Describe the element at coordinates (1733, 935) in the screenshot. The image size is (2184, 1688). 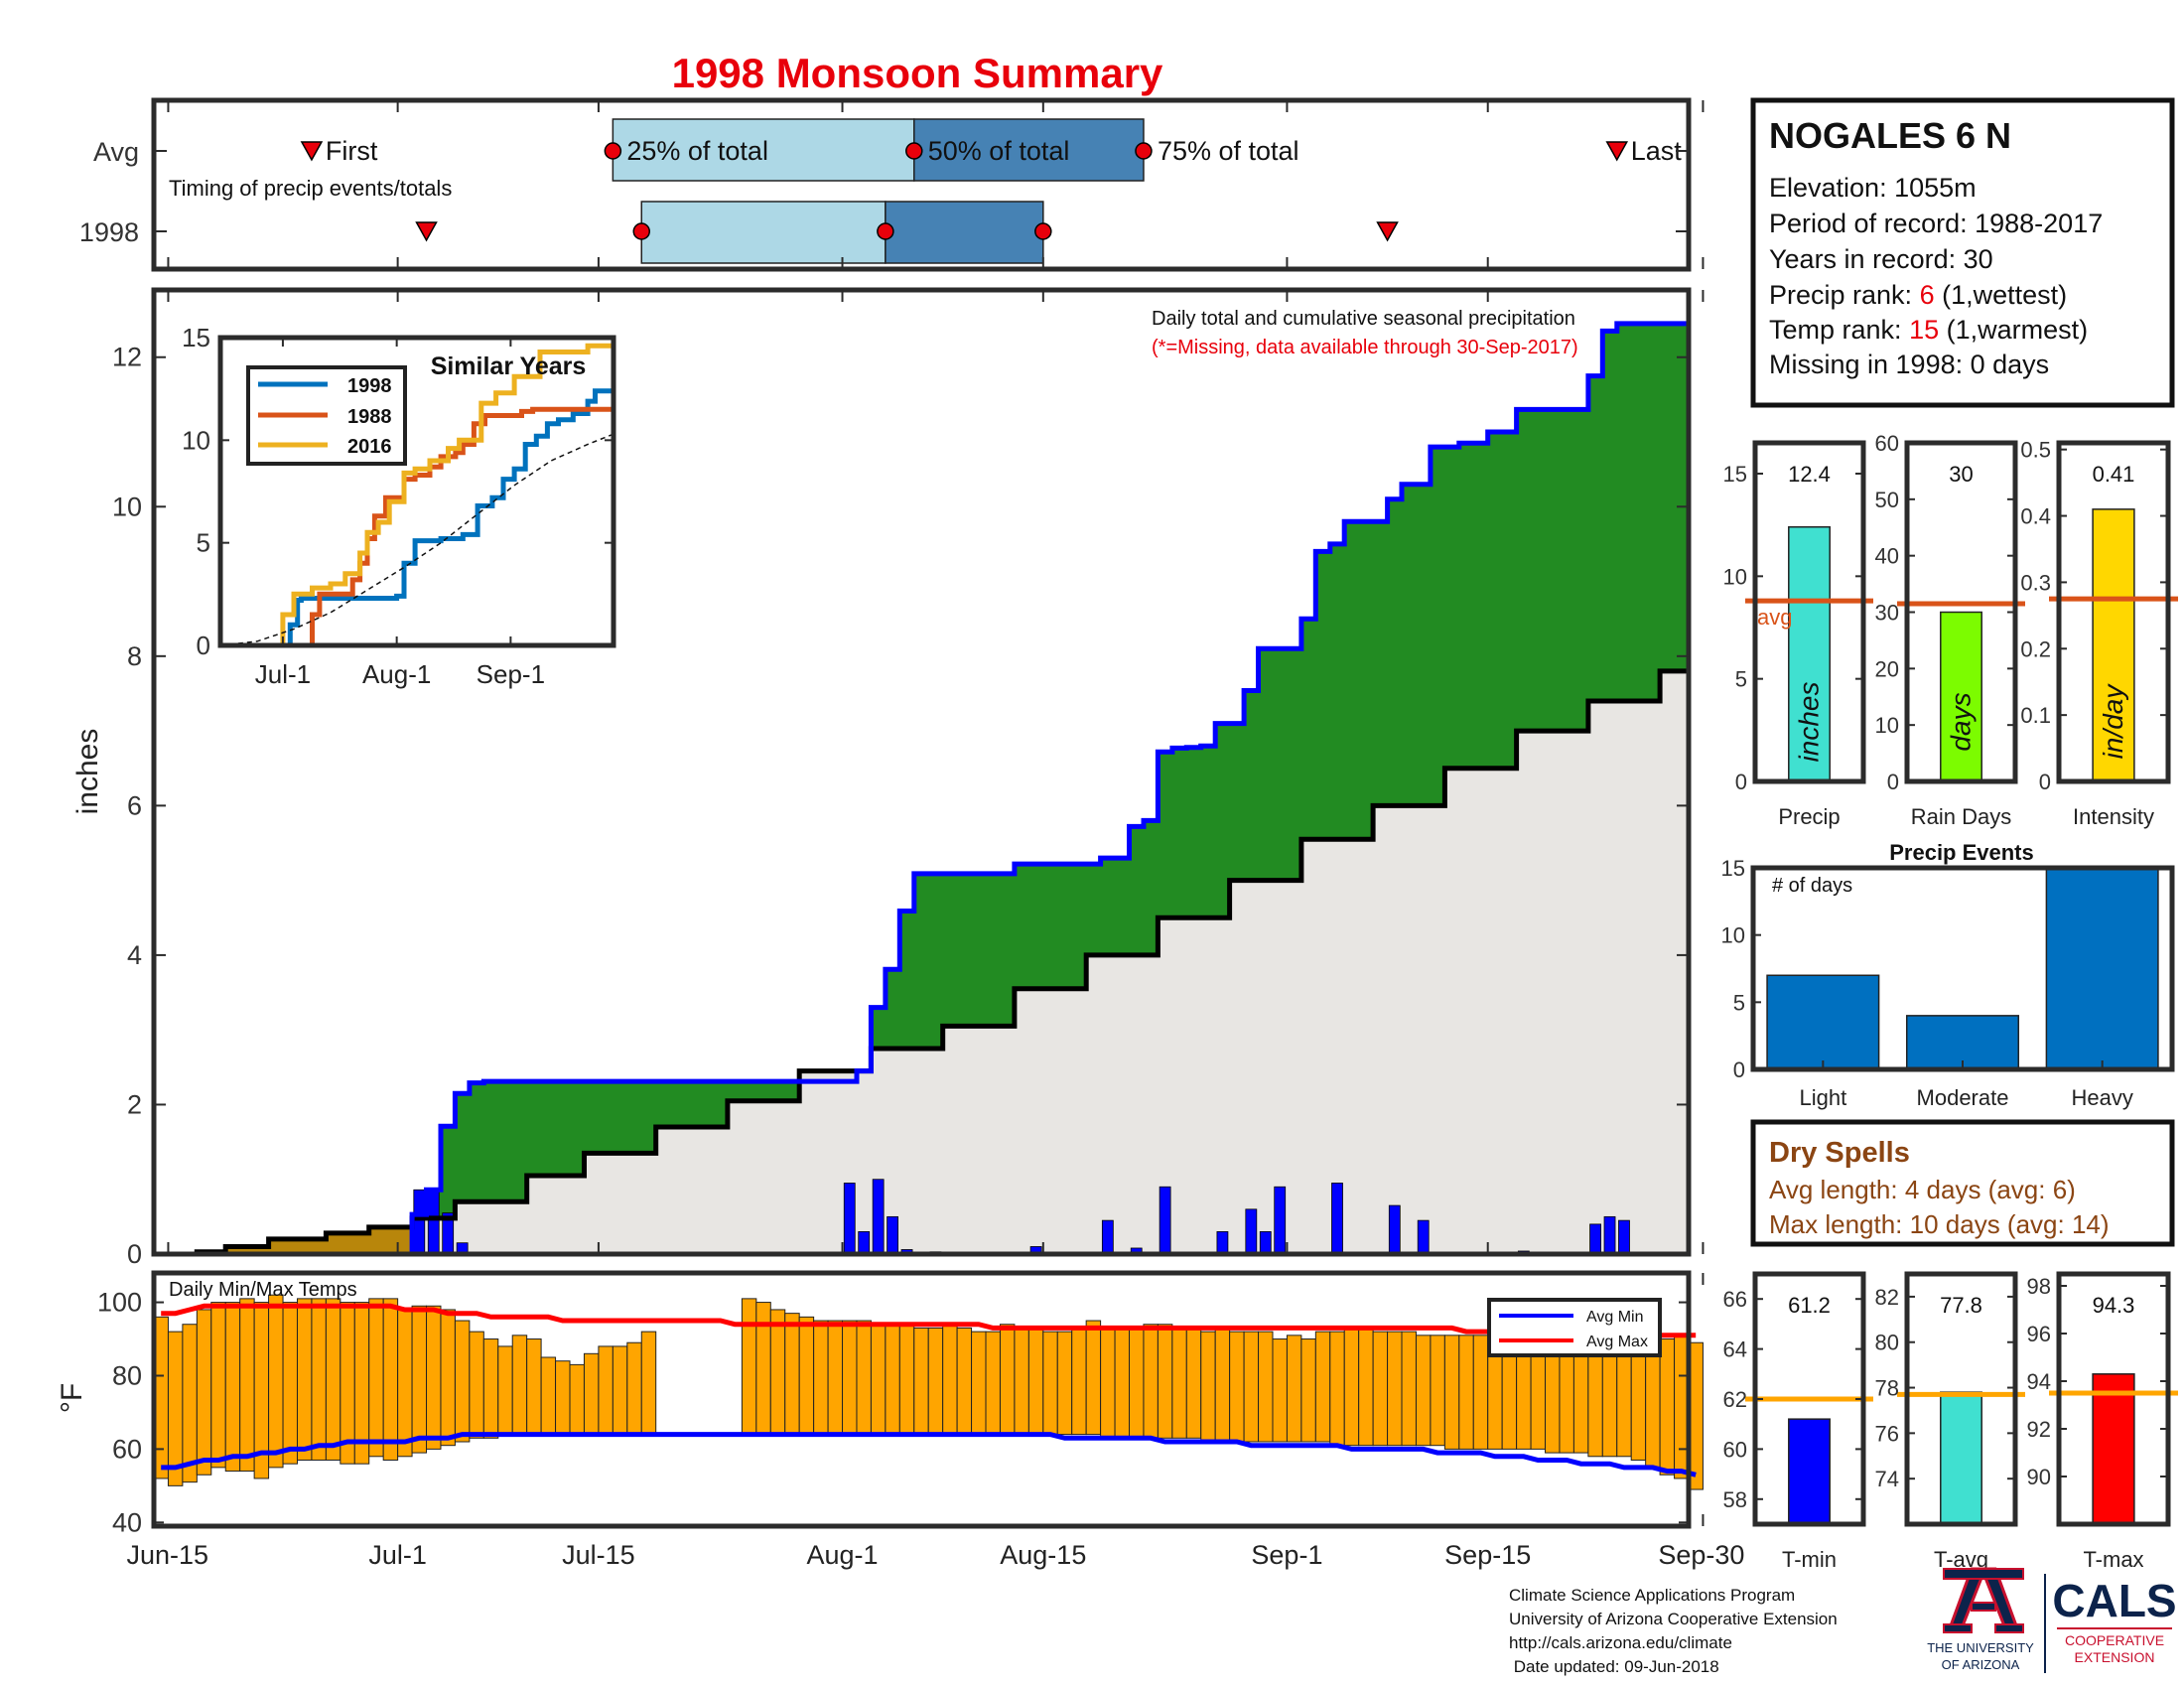
I see `events-ytick-label: 10` at that location.